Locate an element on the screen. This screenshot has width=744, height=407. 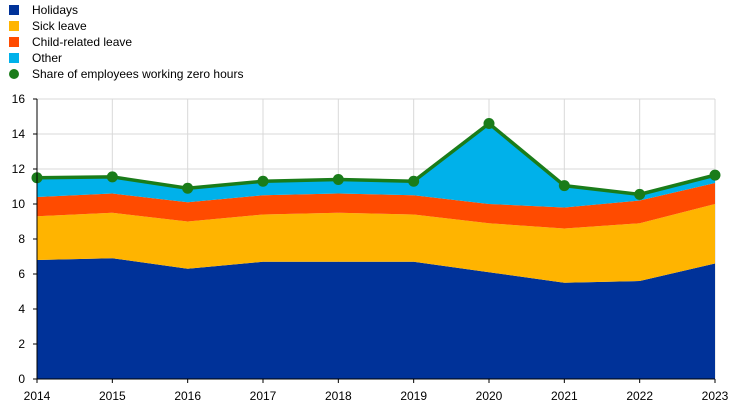
marker-2015 is located at coordinates (112, 177).